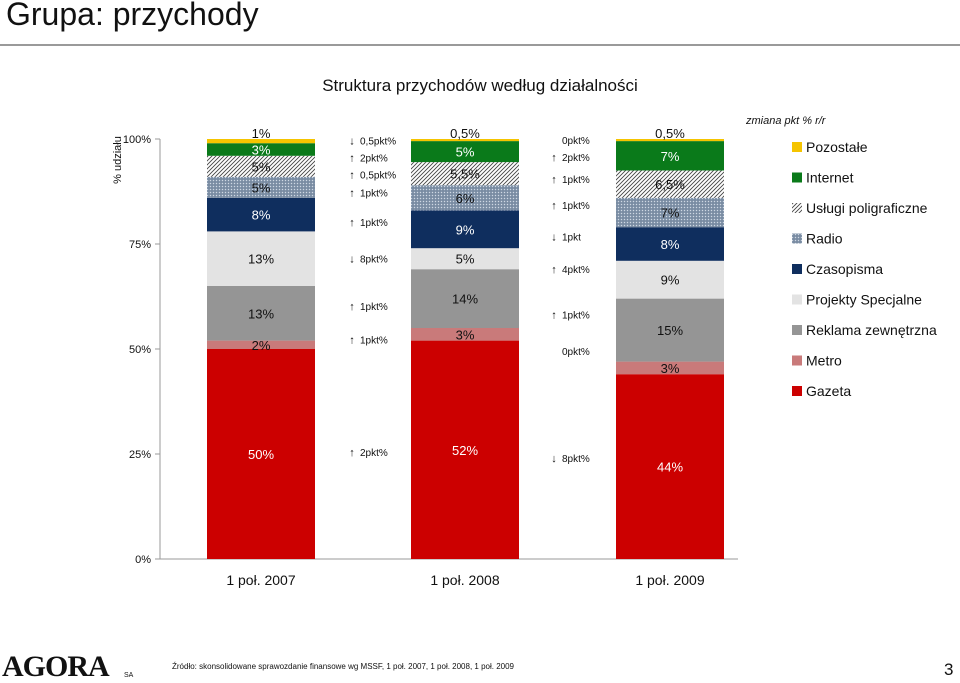 This screenshot has width=960, height=683. I want to click on legend-label: Radio, so click(824, 239).